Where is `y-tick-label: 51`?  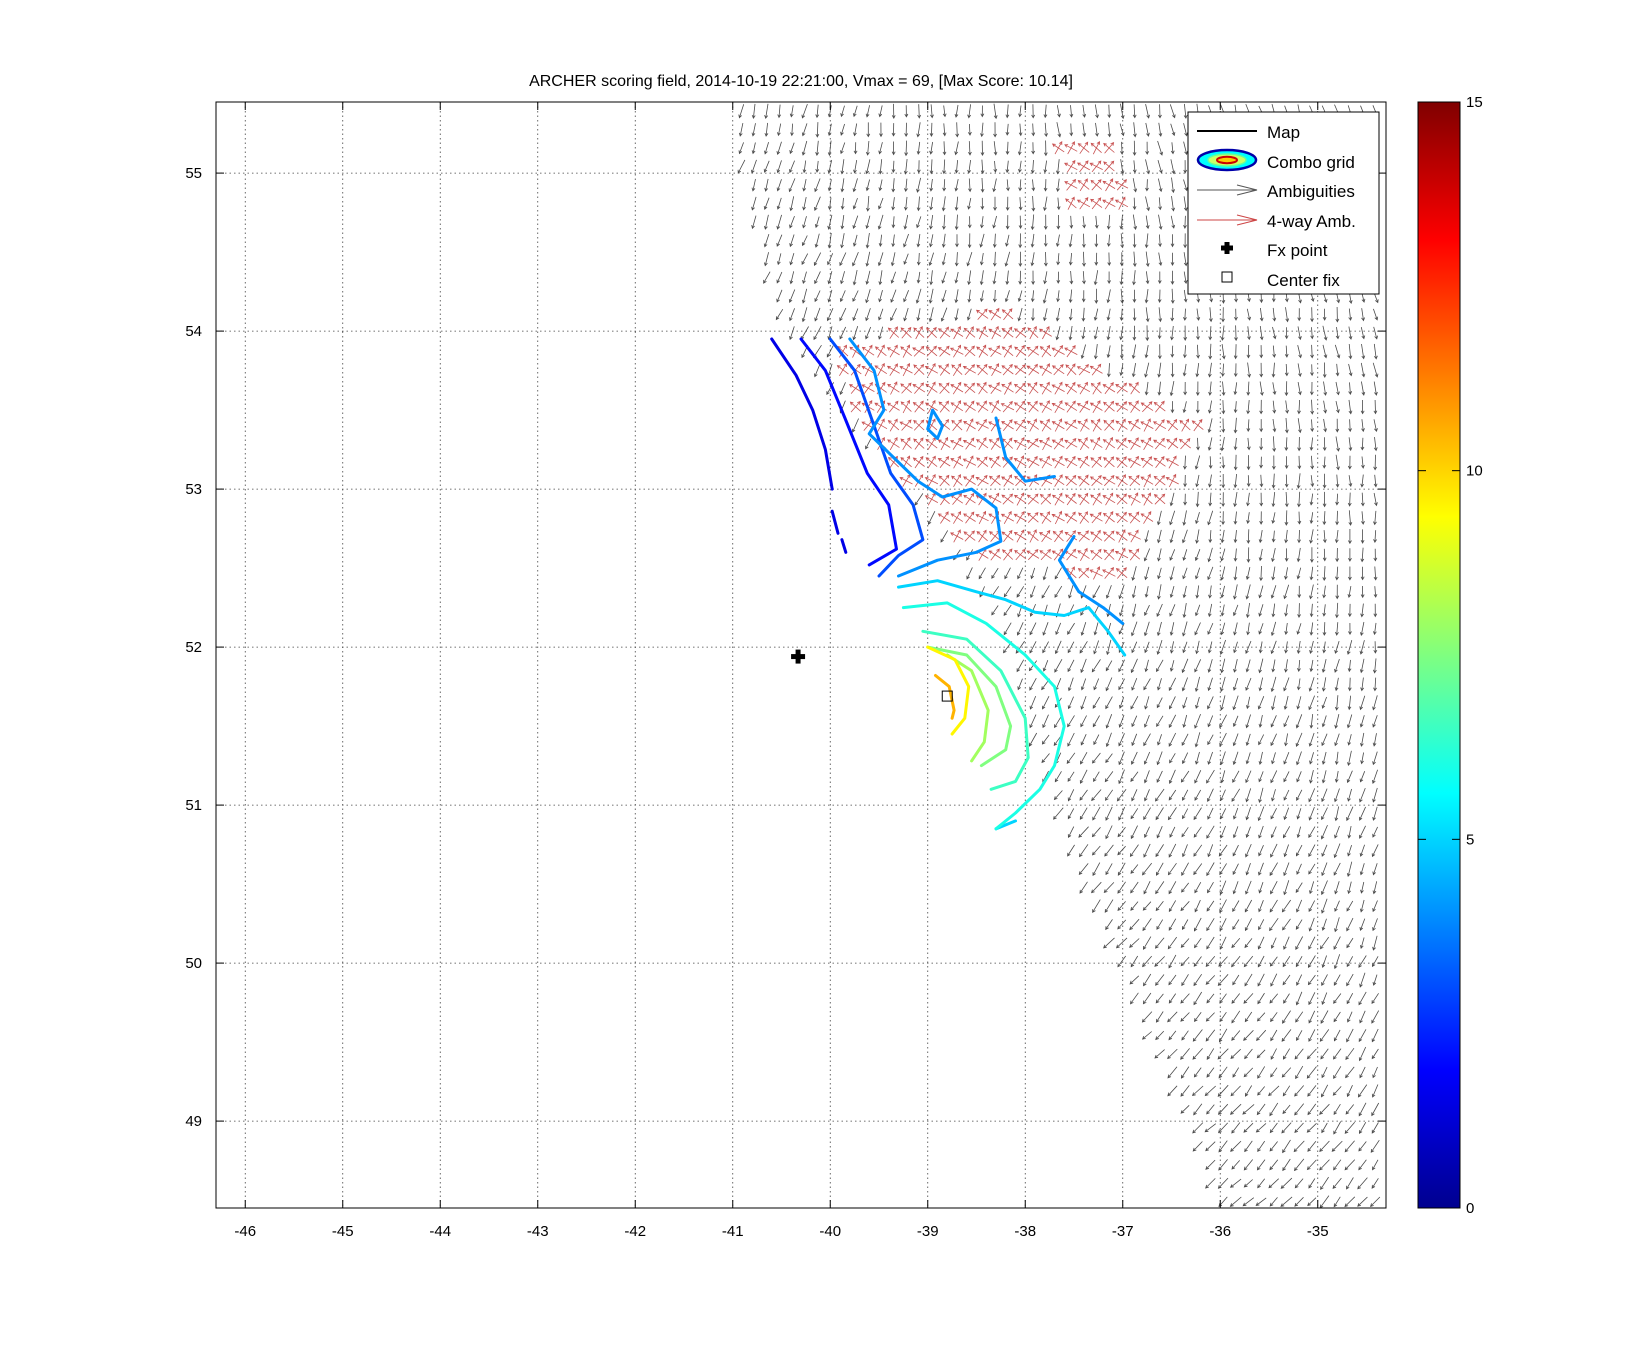 y-tick-label: 51 is located at coordinates (193, 805).